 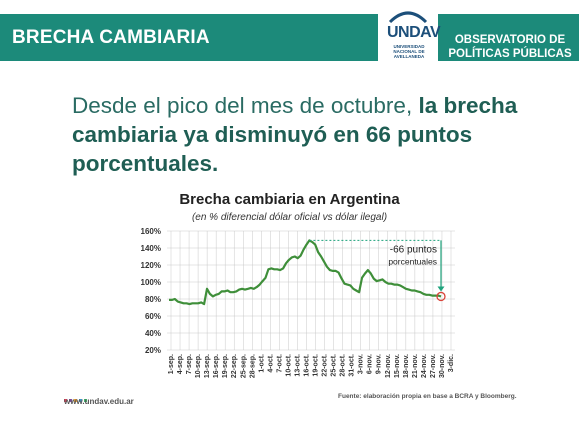 I want to click on x-tick-label: 13-oct., so click(x=297, y=365).